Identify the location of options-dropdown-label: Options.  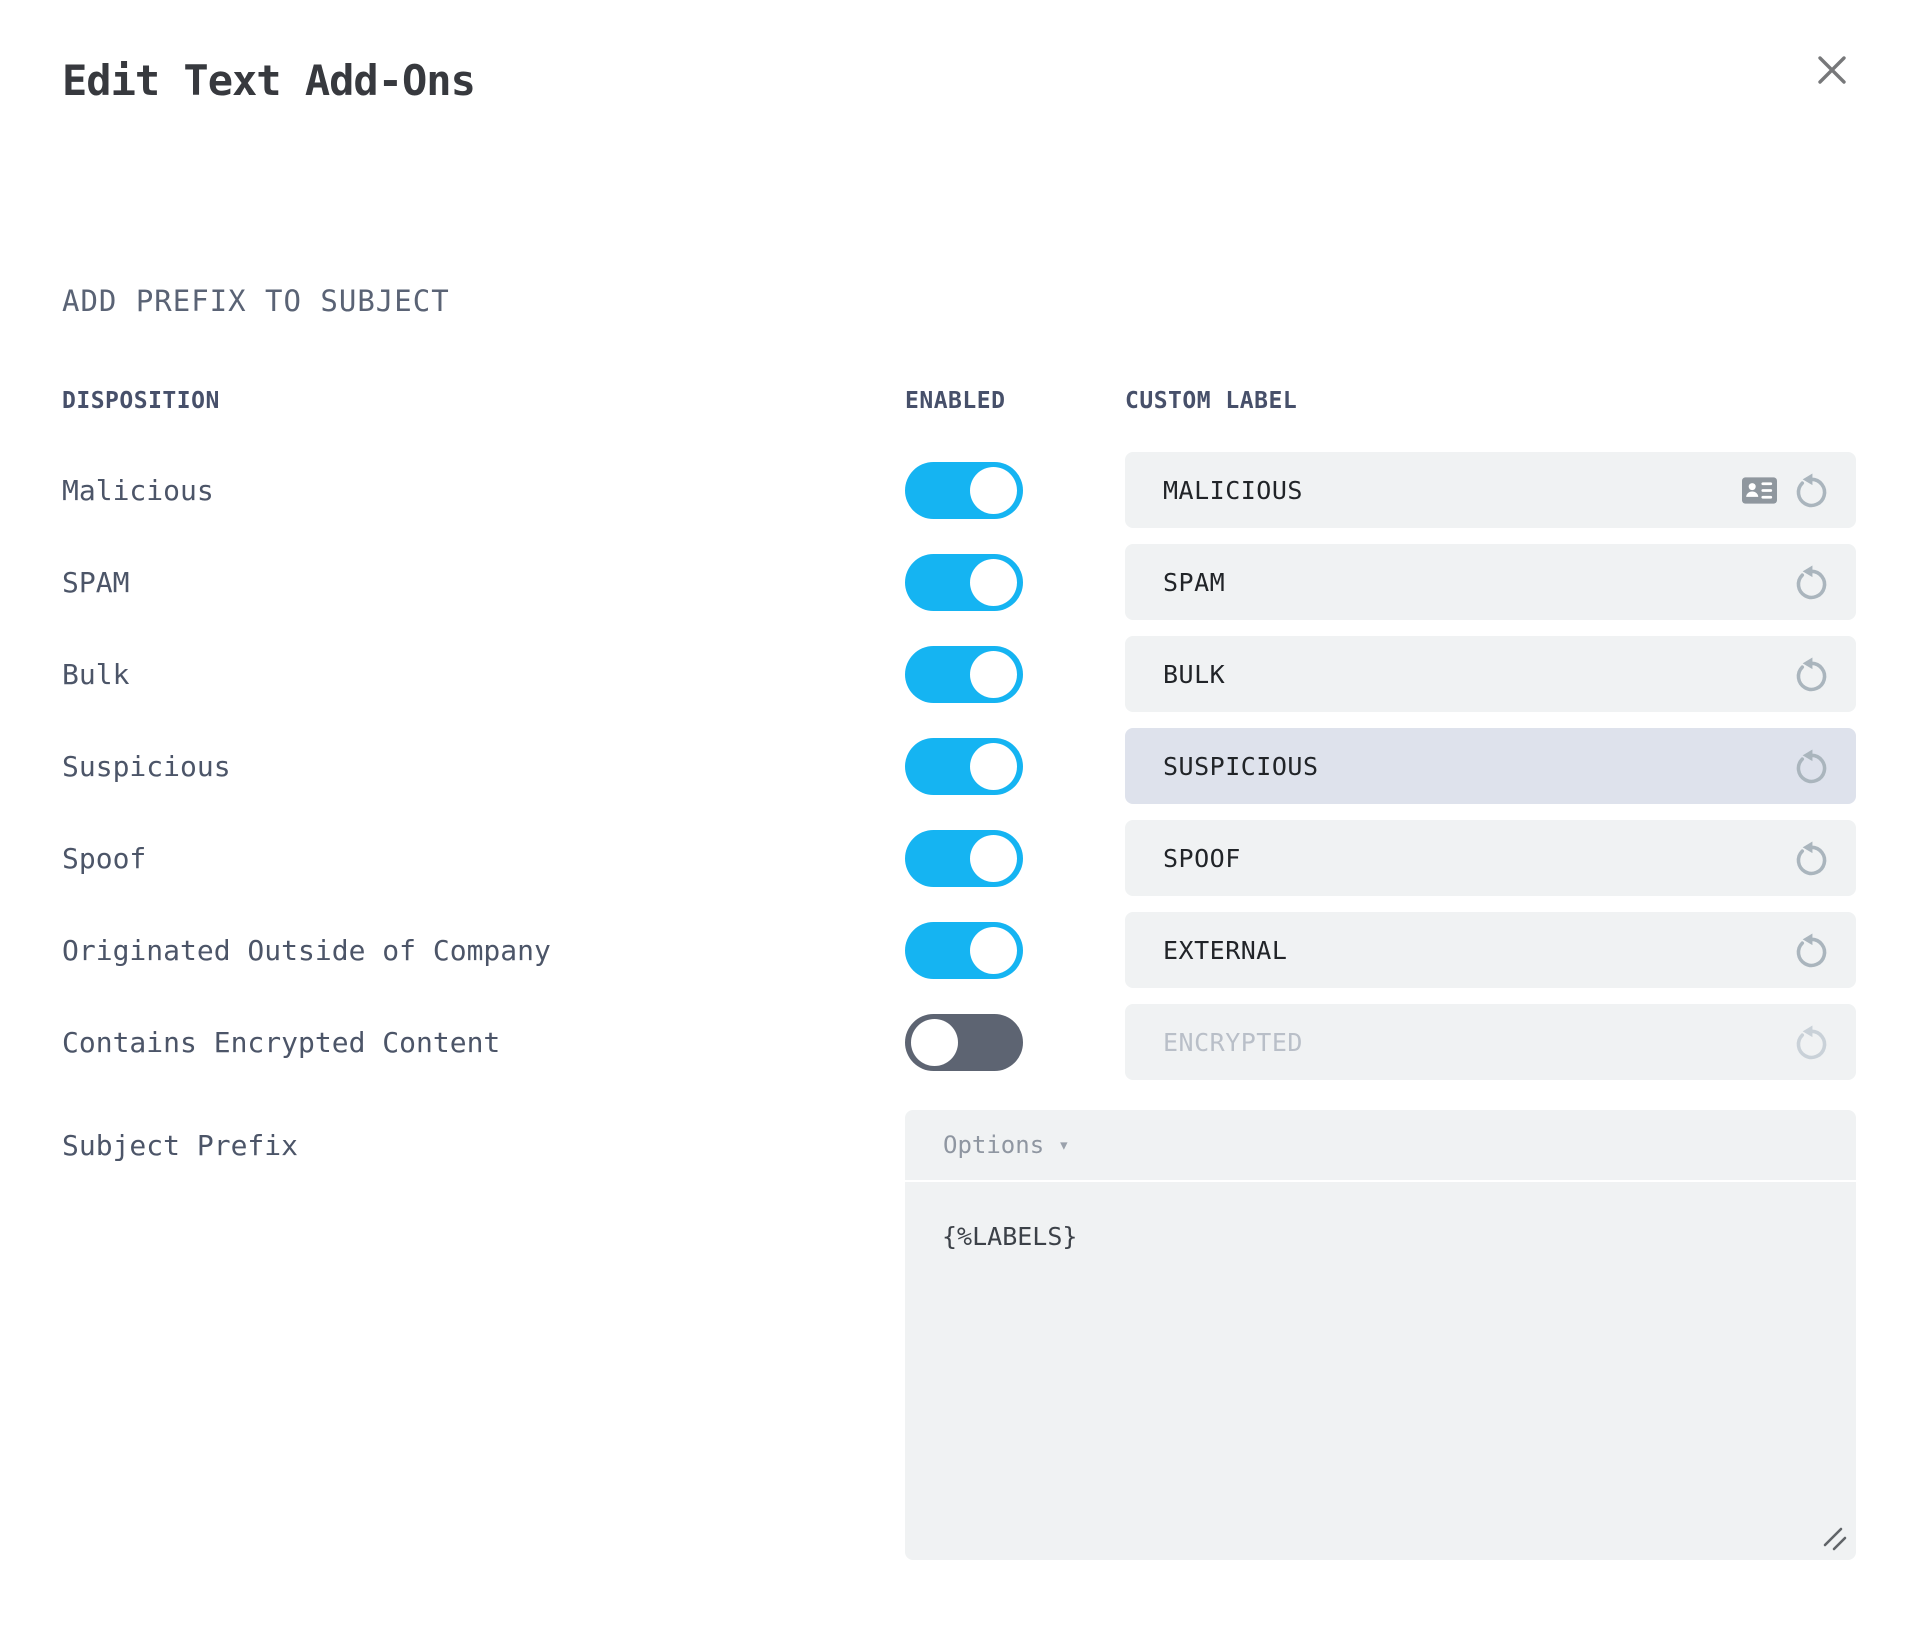
(994, 1145).